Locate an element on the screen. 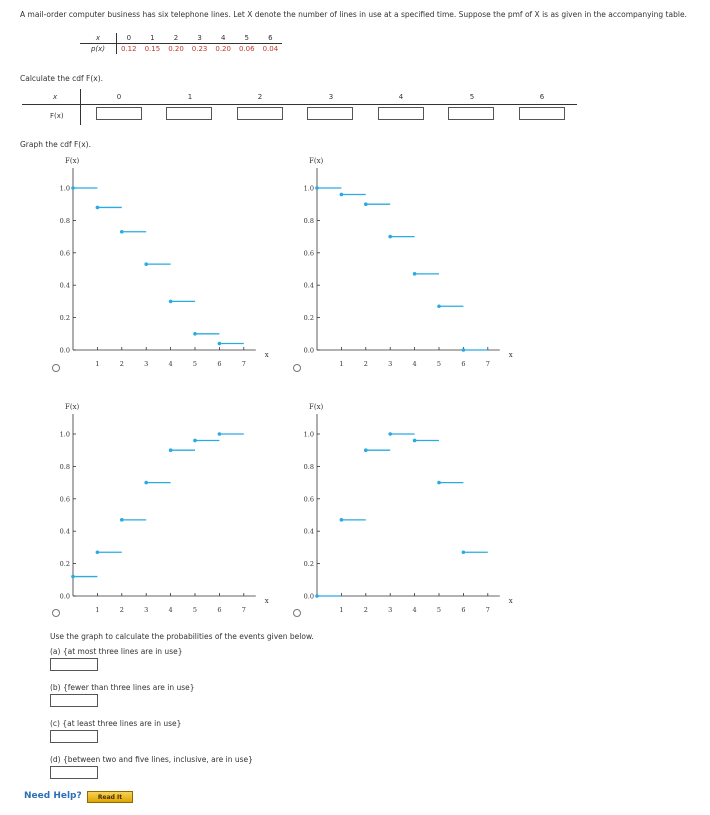  pmf-x-value: 3 is located at coordinates (199, 38).